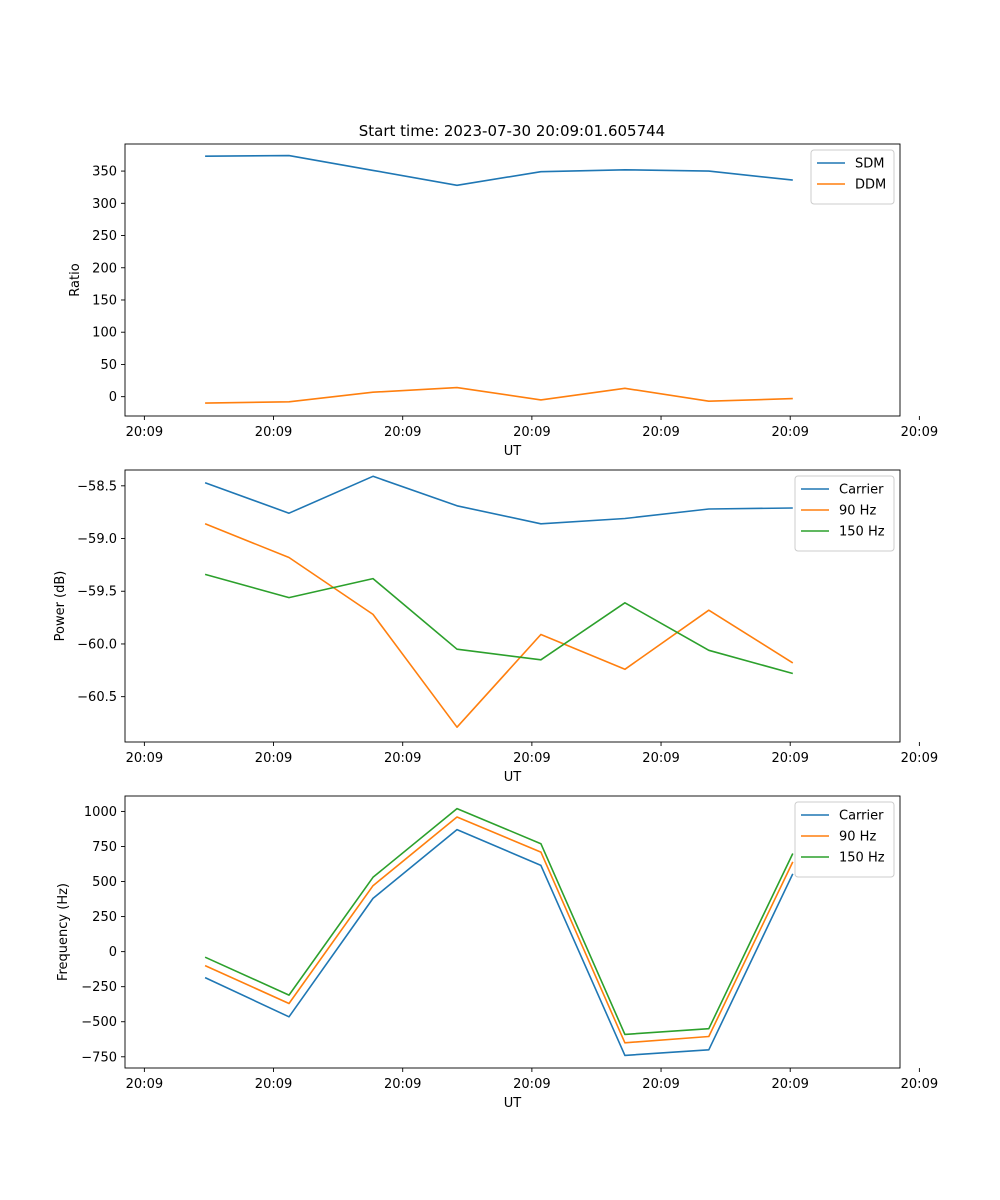 The image size is (1000, 1200). What do you see at coordinates (852, 177) in the screenshot?
I see `legend: SDM DDM` at bounding box center [852, 177].